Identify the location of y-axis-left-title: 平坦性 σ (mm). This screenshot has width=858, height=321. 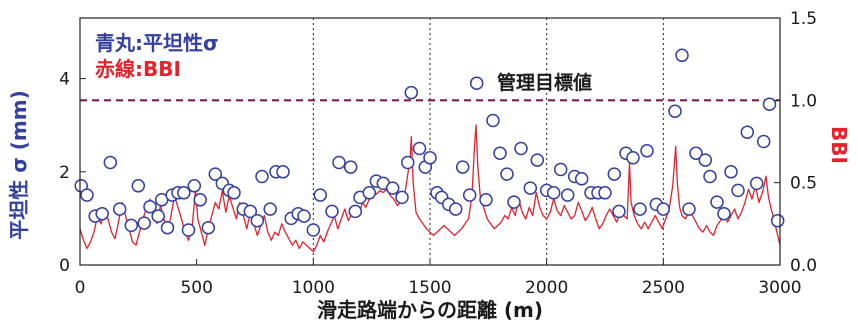
(19, 164).